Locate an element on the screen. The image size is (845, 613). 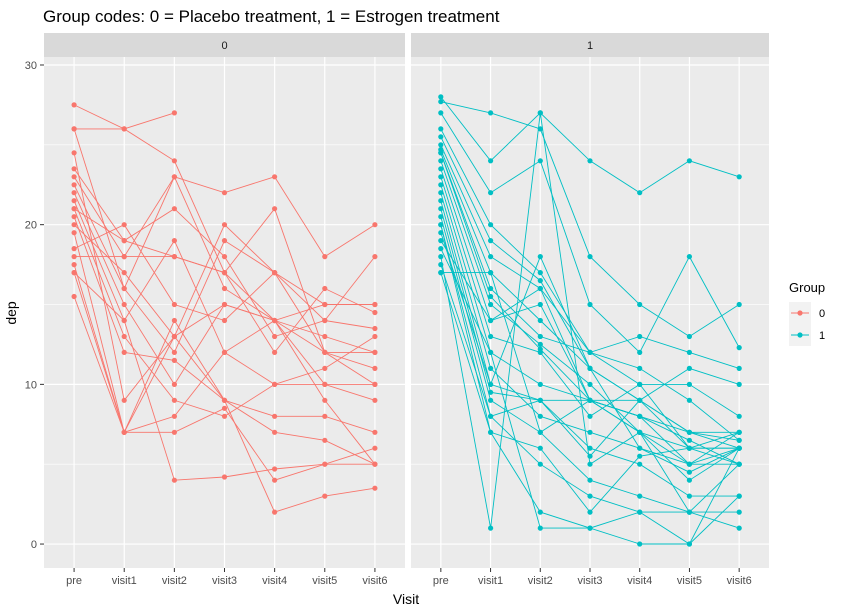
x-tick-label: visit2 is located at coordinates (174, 581).